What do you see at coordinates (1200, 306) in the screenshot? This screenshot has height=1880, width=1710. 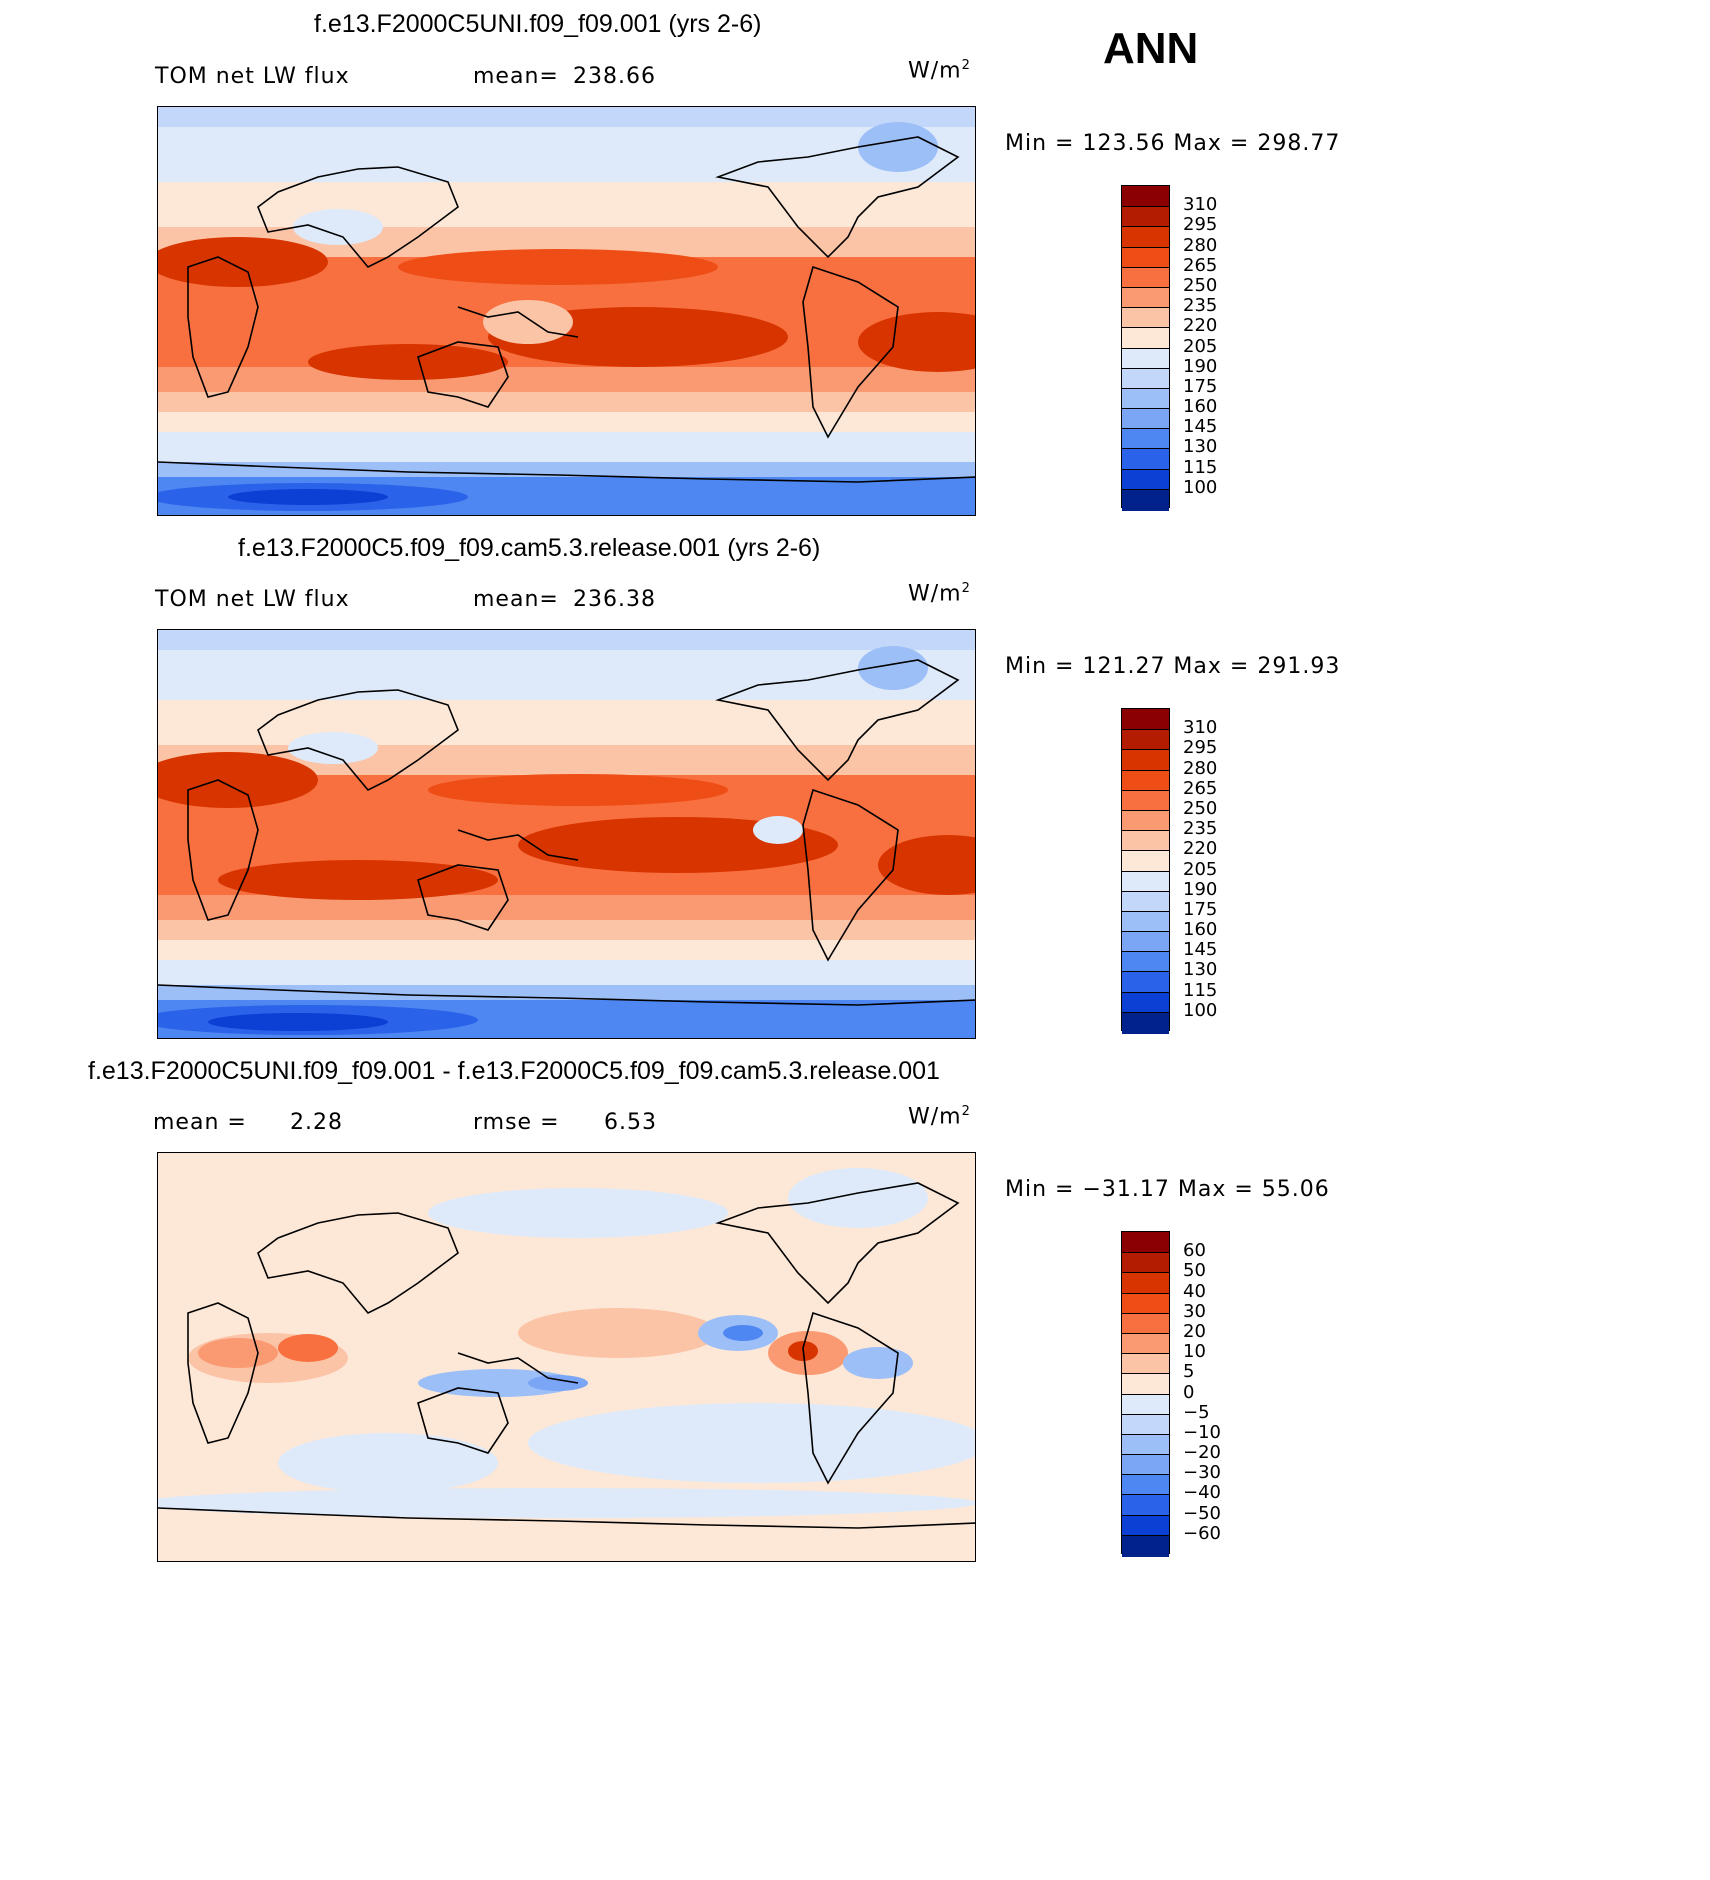 I see `colorbar-tick-label: 235` at bounding box center [1200, 306].